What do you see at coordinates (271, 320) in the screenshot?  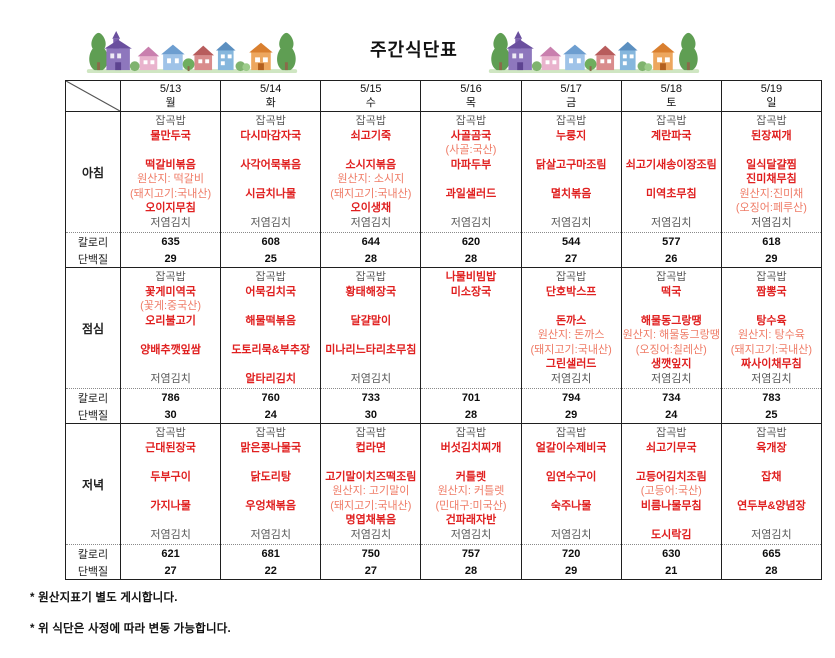 I see `menu-item: 해물떡볶음` at bounding box center [271, 320].